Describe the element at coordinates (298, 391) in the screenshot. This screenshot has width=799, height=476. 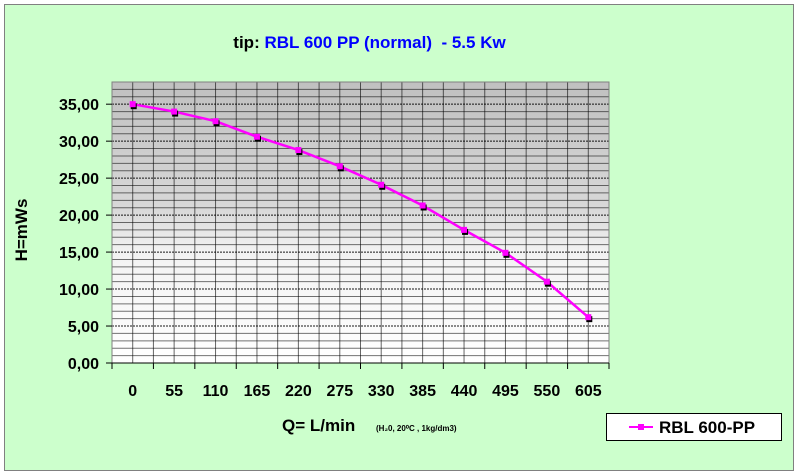
I see `x-tick-label: 220` at that location.